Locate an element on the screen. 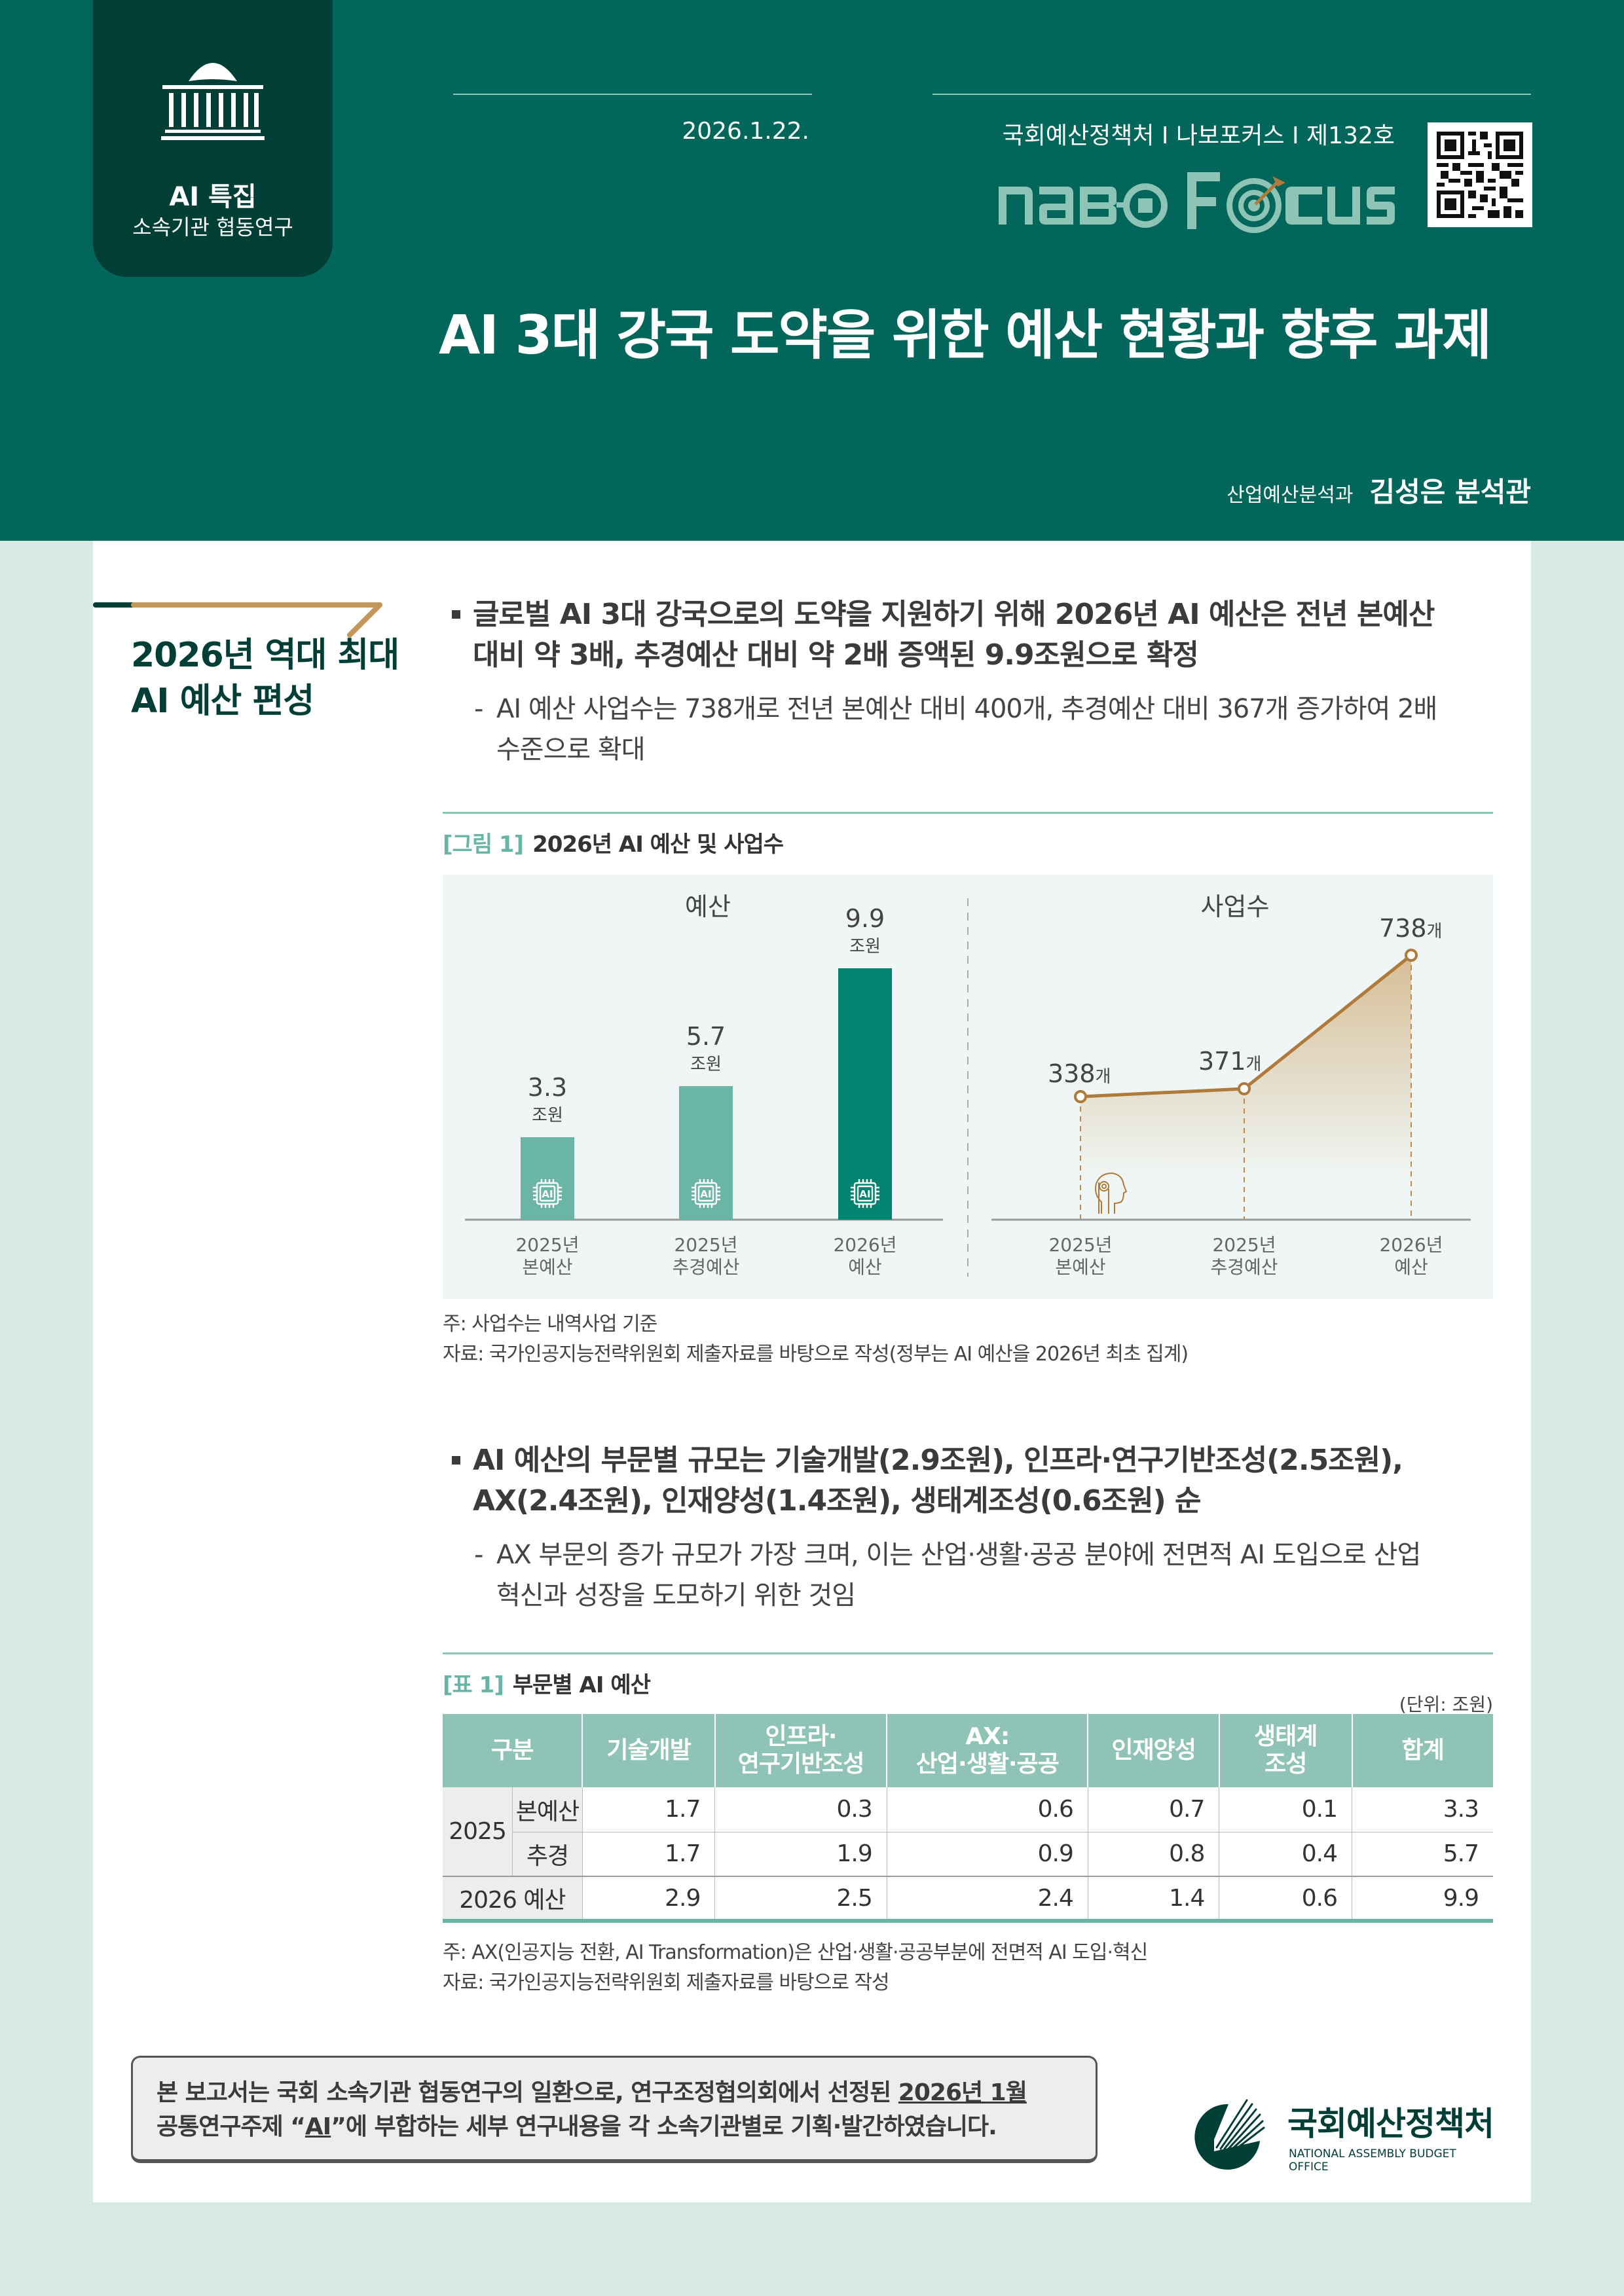 The width and height of the screenshot is (1624, 2296). nabo-focus-logo is located at coordinates (1197, 202).